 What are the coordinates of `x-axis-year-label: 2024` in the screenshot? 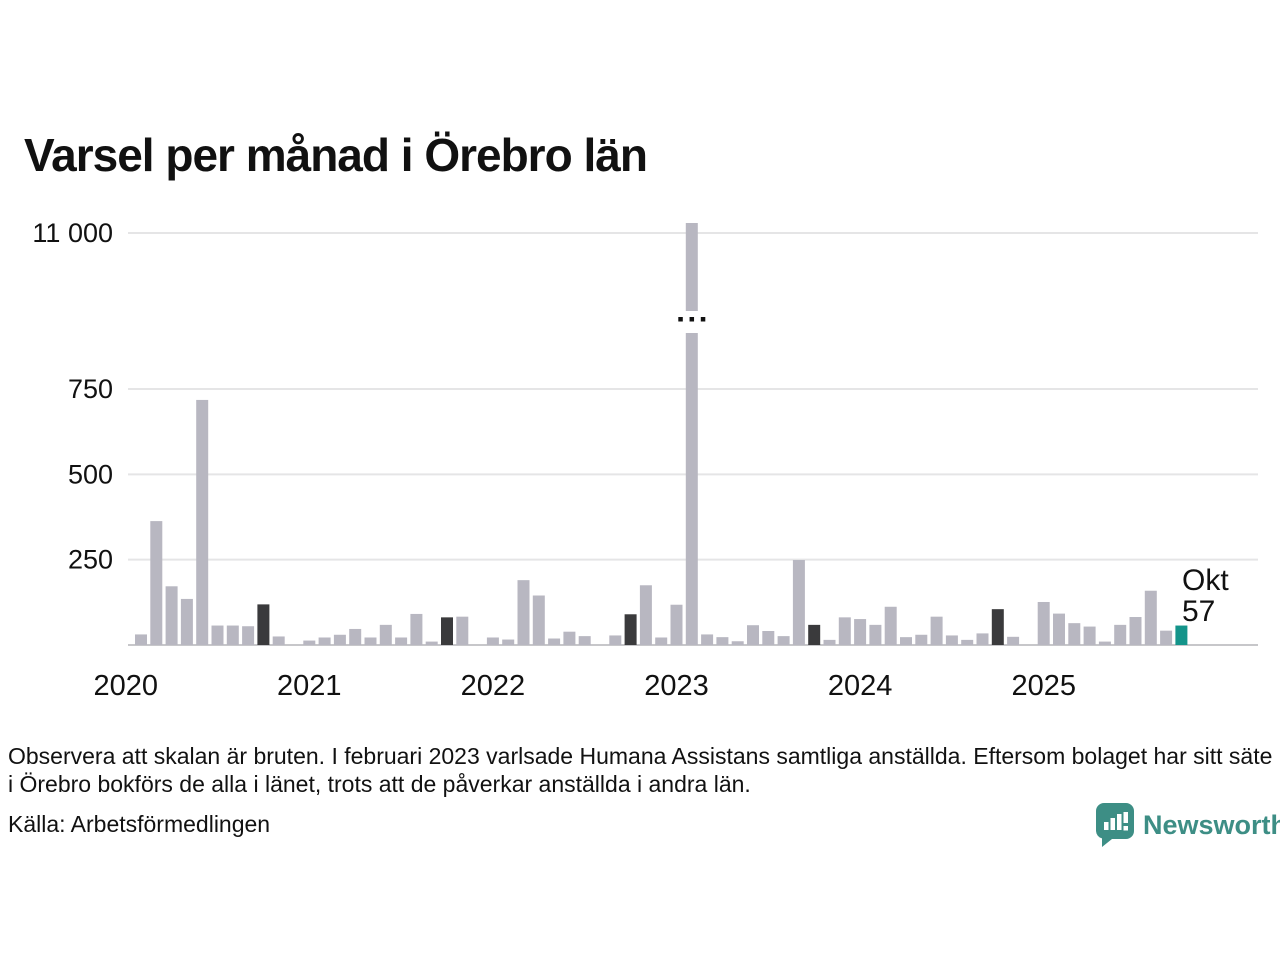 It's located at (860, 686).